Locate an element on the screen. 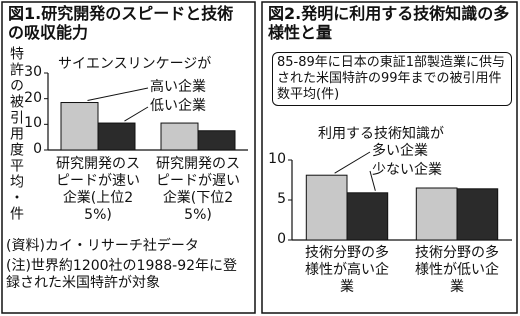  annotation: 利用する技術知識が is located at coordinates (381, 134).